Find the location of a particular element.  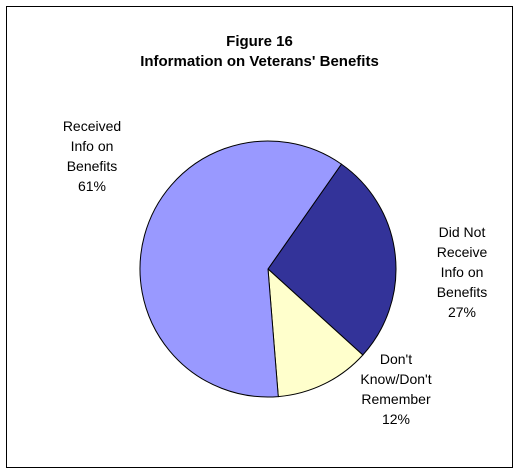

slice-label-did-not-receive-info-on-benefits: Did Not Receive Info on Benefits 27% is located at coordinates (462, 272).